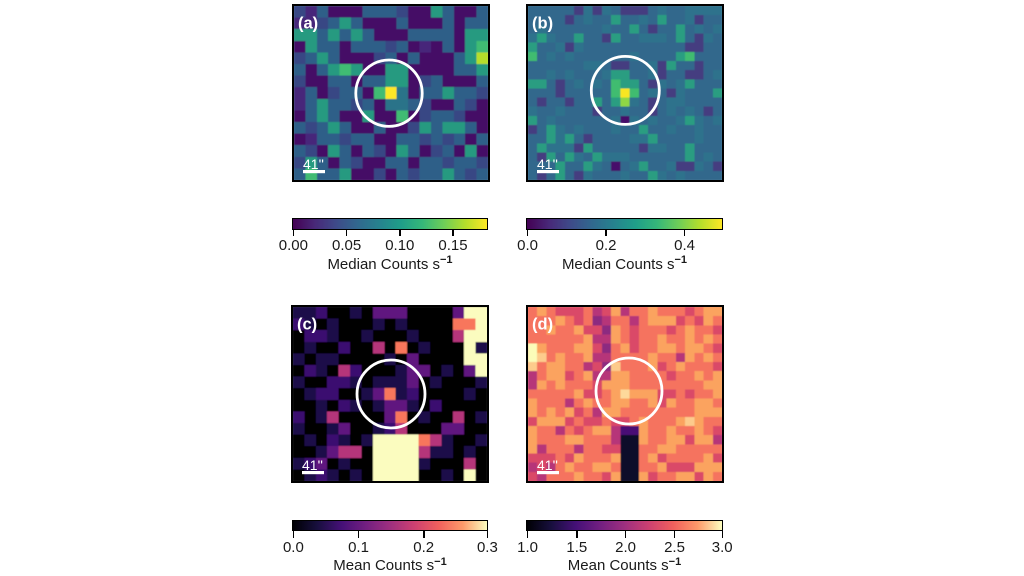  What do you see at coordinates (542, 24) in the screenshot?
I see `svg-text: (b)` at bounding box center [542, 24].